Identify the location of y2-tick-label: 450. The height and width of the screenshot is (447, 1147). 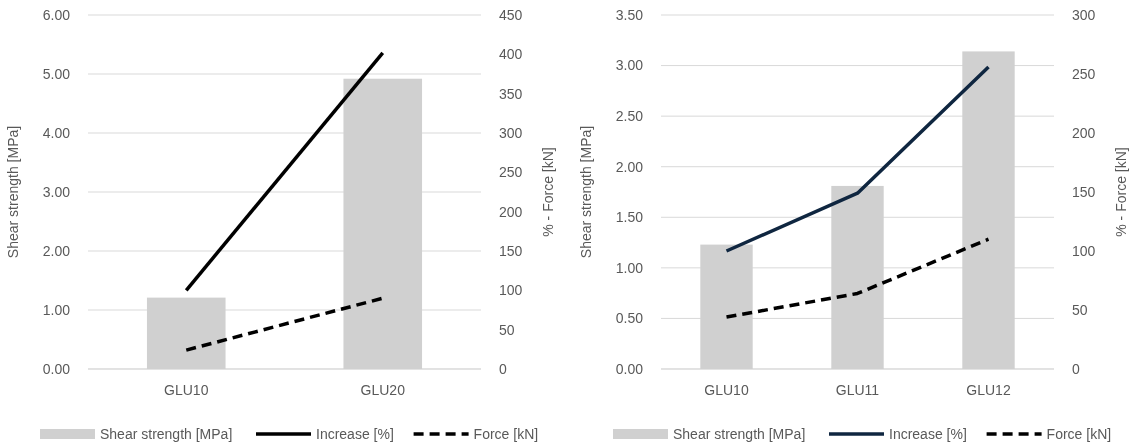
(511, 14).